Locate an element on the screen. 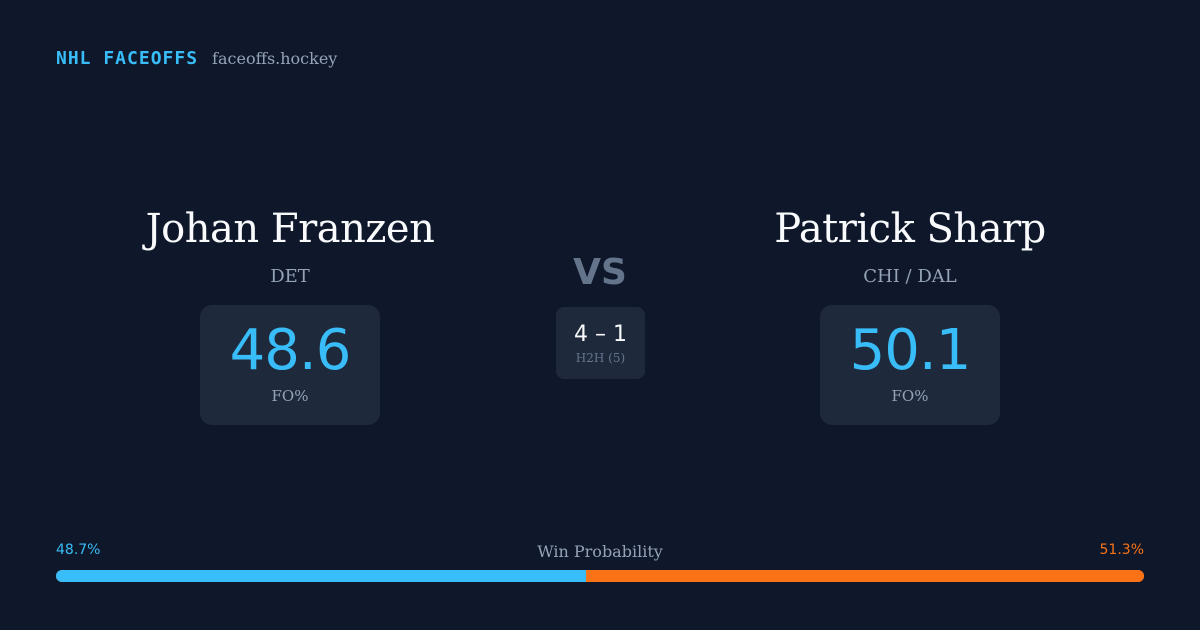  win-probability-right-fill is located at coordinates (864, 576).